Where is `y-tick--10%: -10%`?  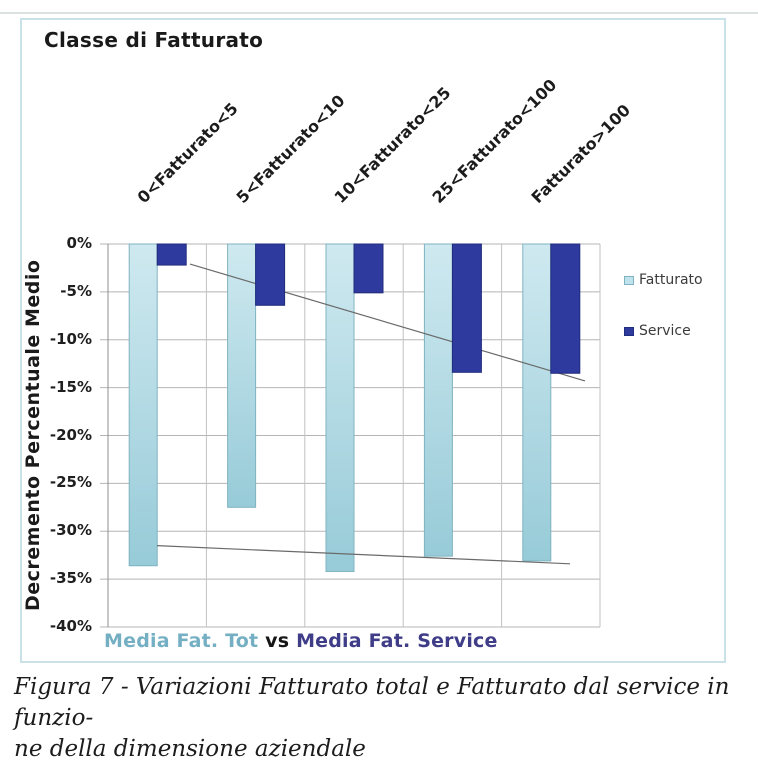 y-tick--10%: -10% is located at coordinates (70, 338).